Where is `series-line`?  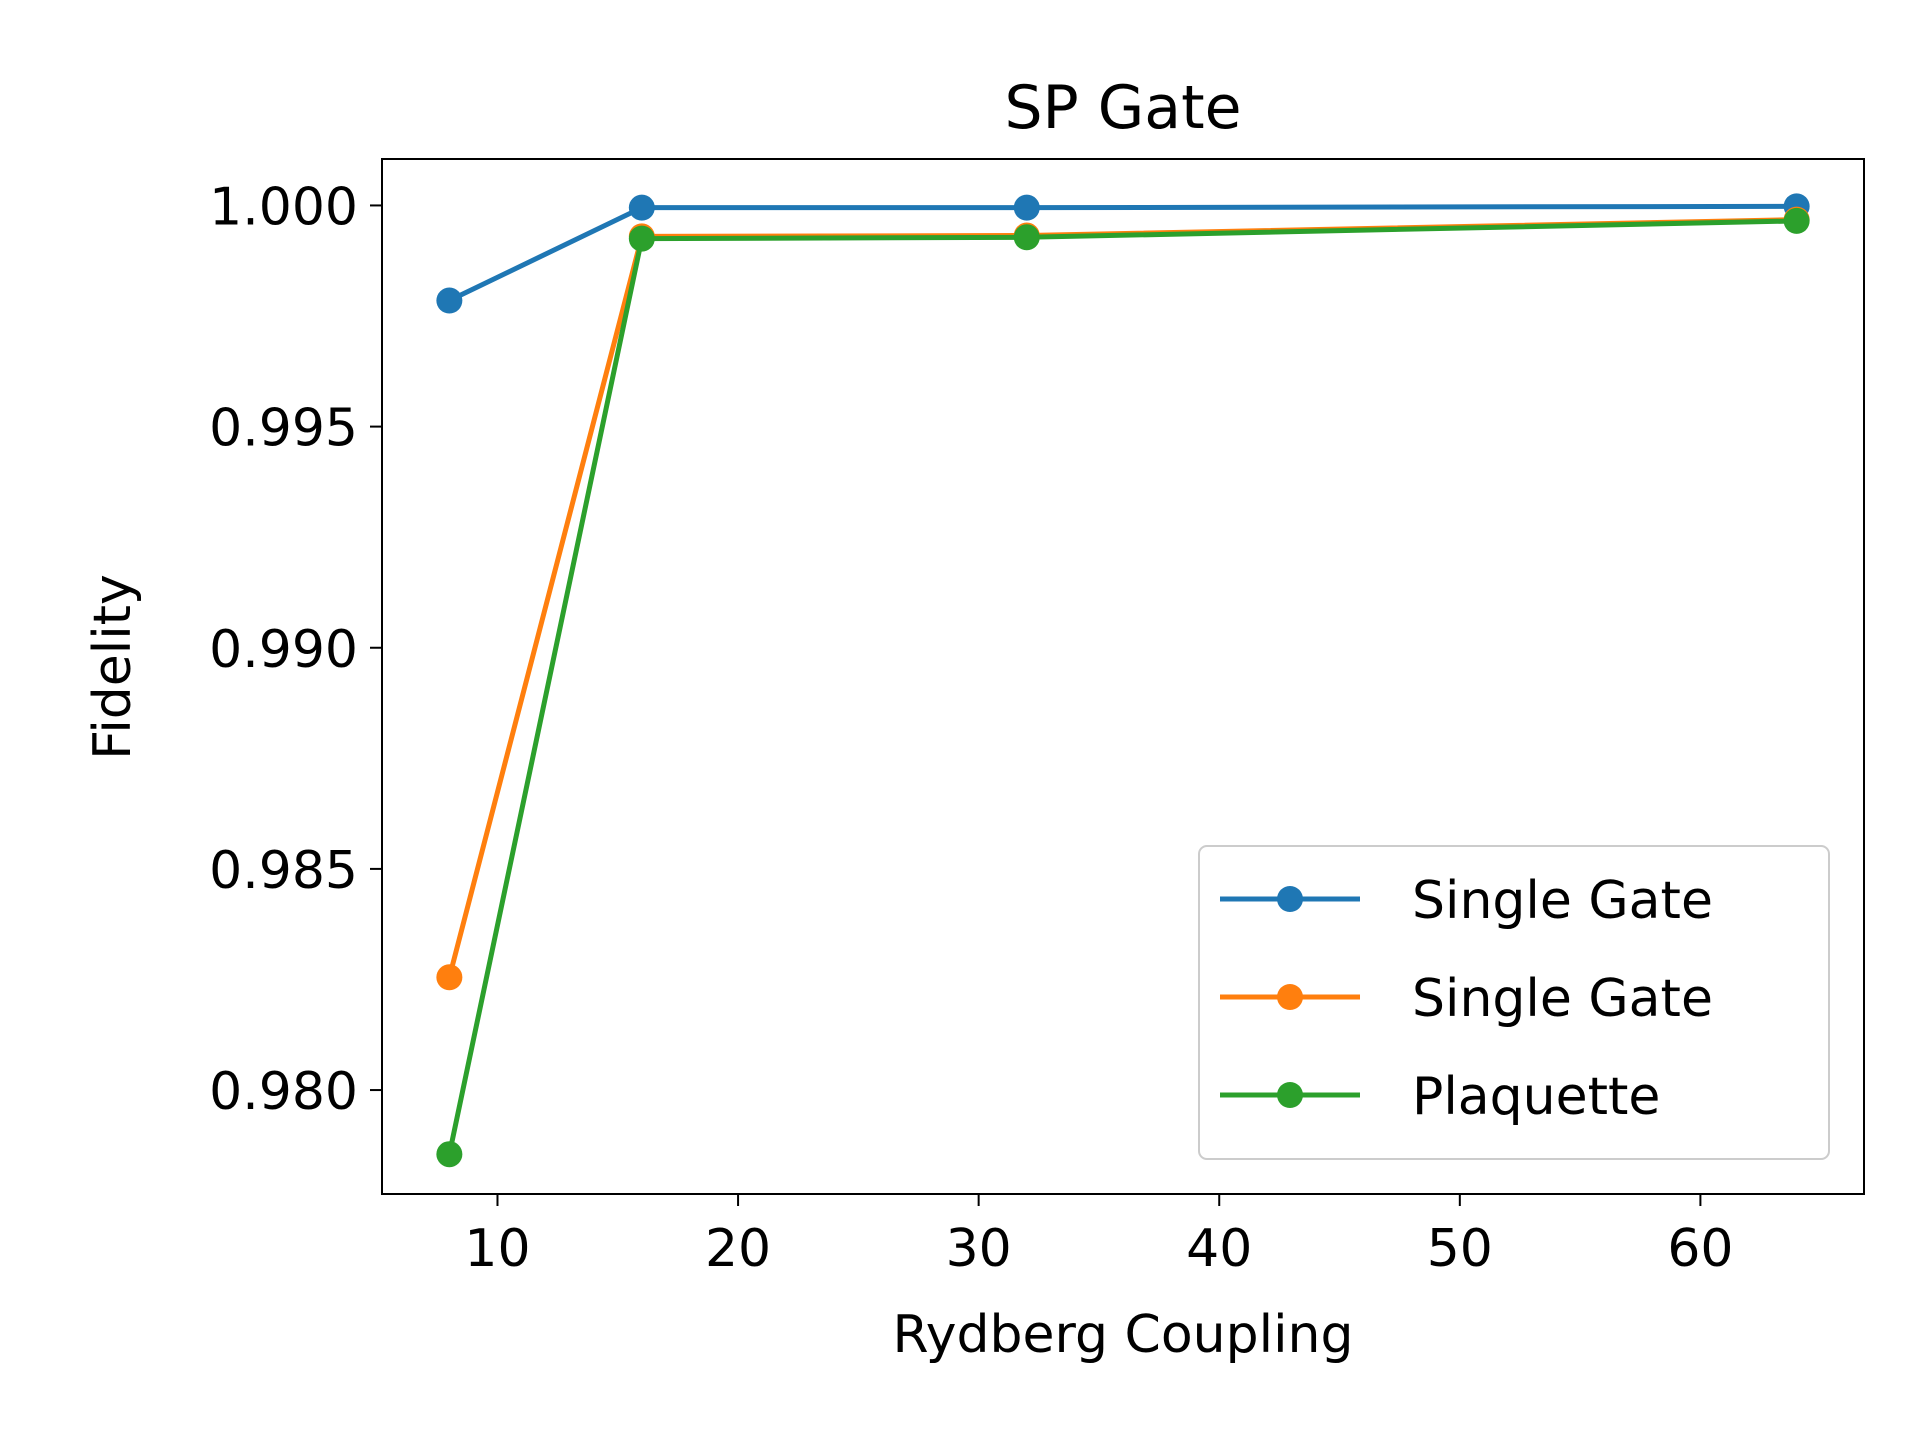
series-line is located at coordinates (1122, 253).